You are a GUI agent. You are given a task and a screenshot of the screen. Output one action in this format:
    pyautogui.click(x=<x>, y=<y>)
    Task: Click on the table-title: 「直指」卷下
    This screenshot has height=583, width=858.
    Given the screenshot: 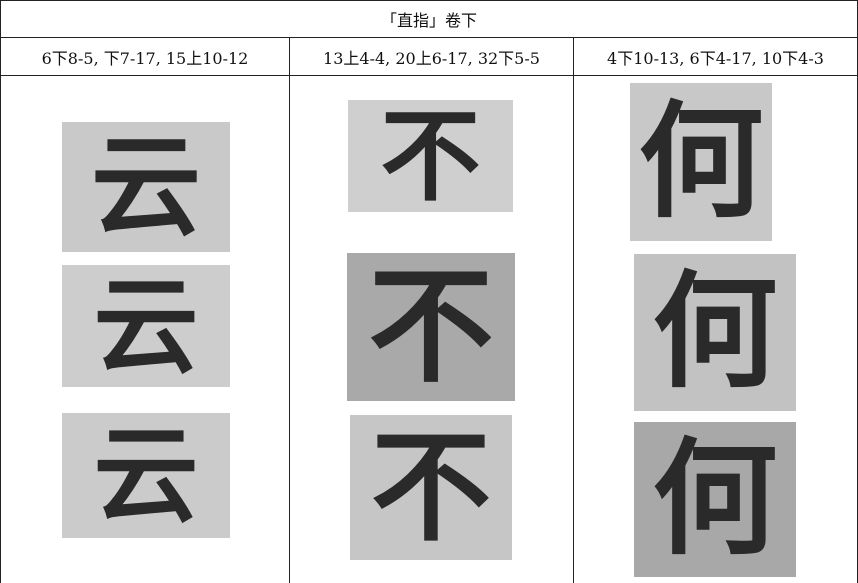 What is the action you would take?
    pyautogui.click(x=428, y=20)
    